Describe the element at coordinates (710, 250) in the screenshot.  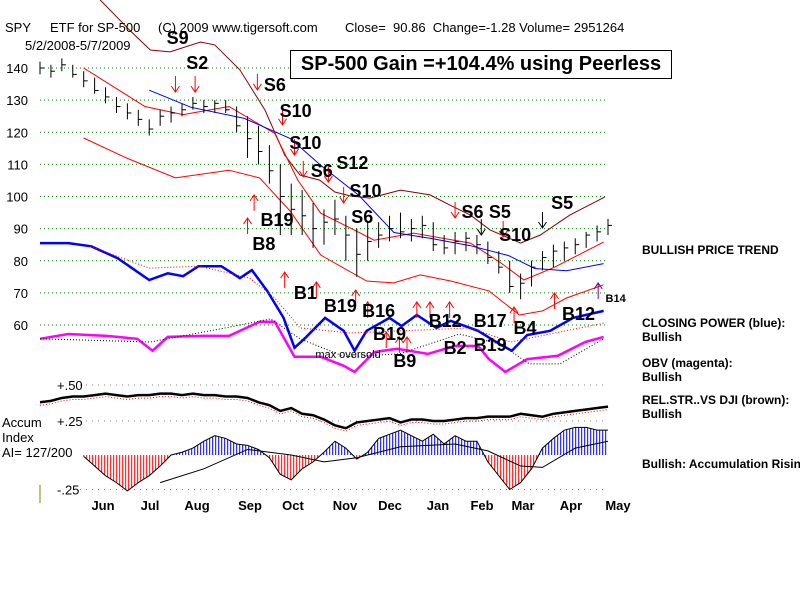
I see `price-trend-label: BULLISH PRICE TREND` at that location.